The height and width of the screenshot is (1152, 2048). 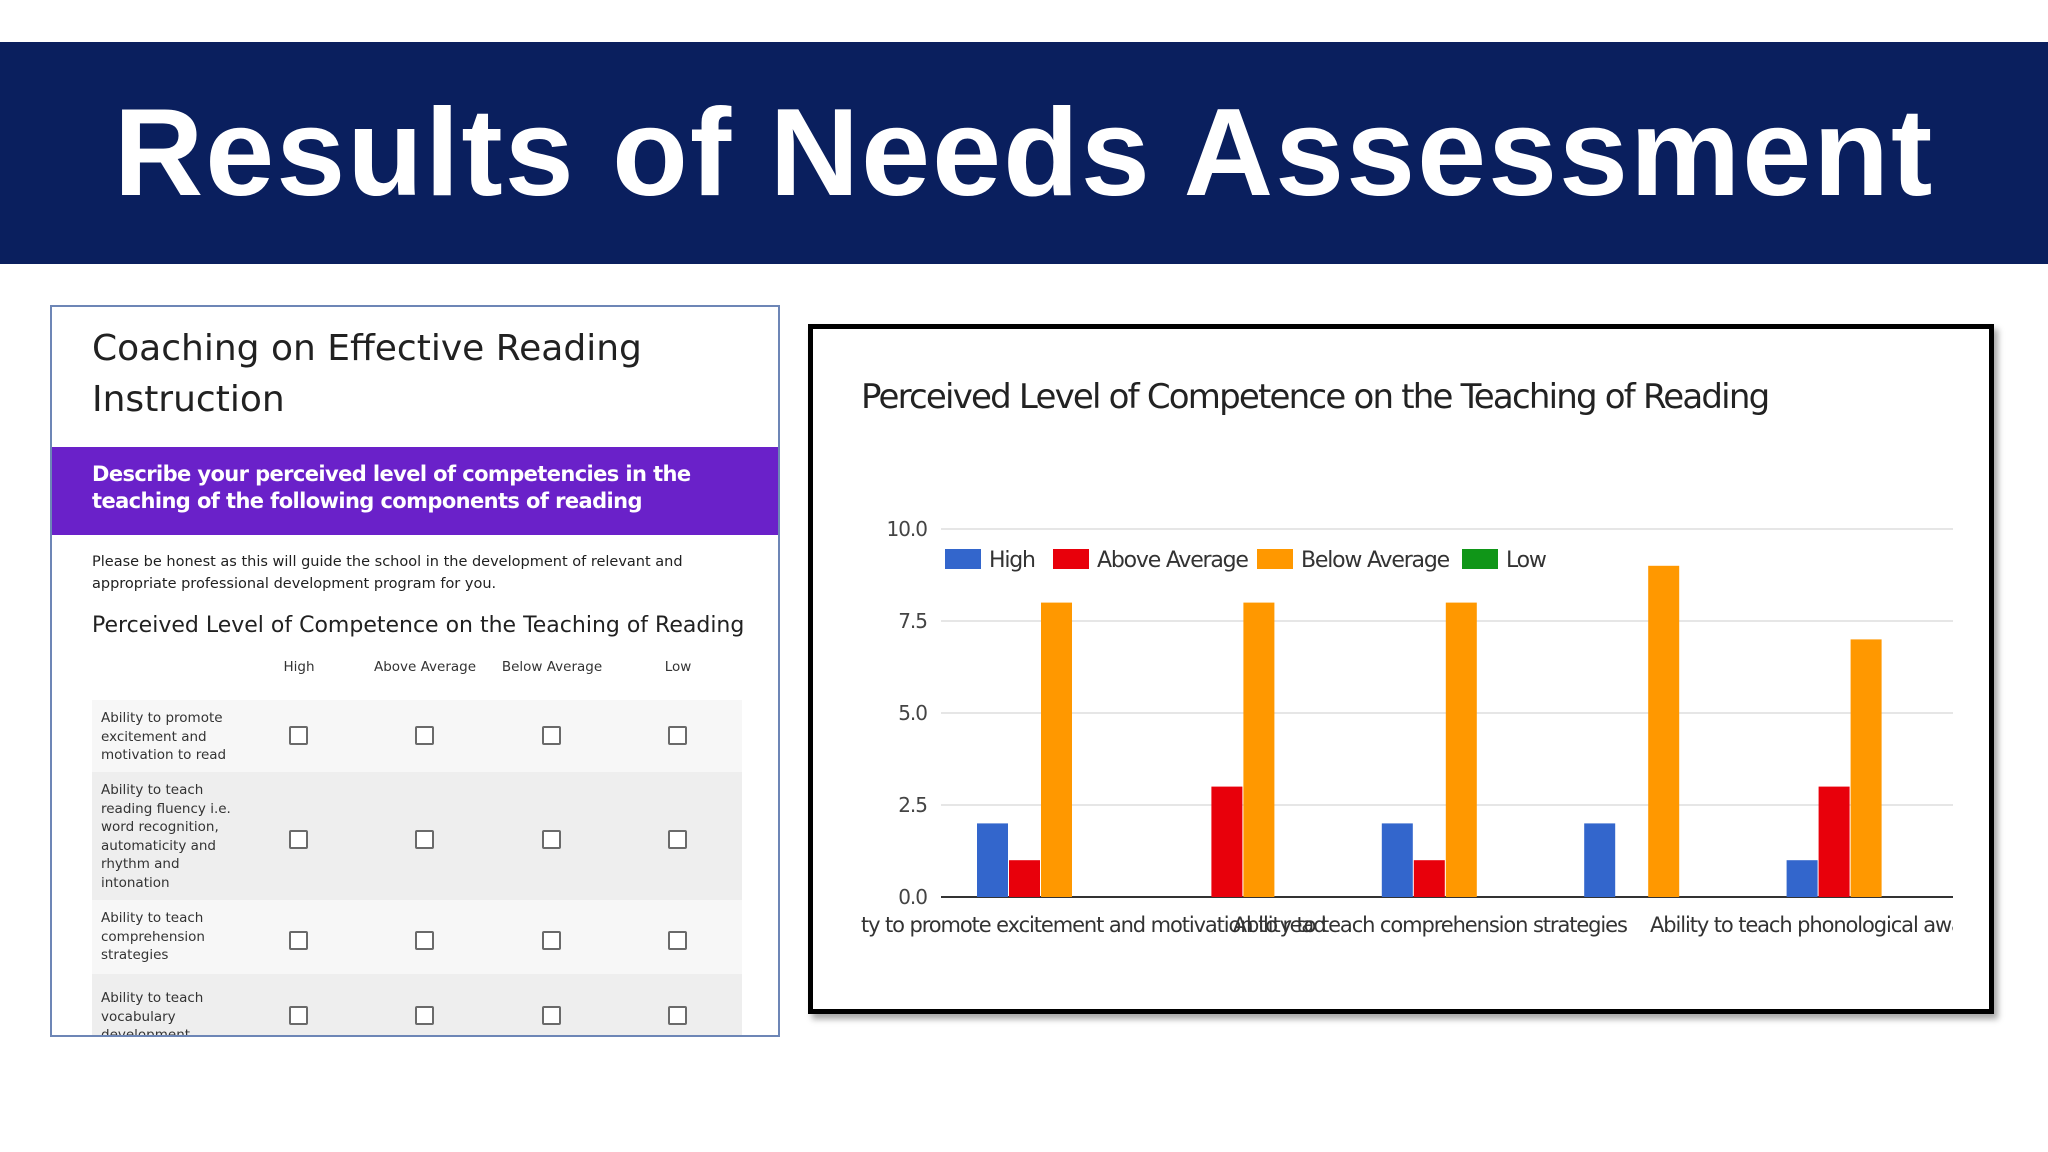 I want to click on legend-label: Below Average, so click(x=1375, y=560).